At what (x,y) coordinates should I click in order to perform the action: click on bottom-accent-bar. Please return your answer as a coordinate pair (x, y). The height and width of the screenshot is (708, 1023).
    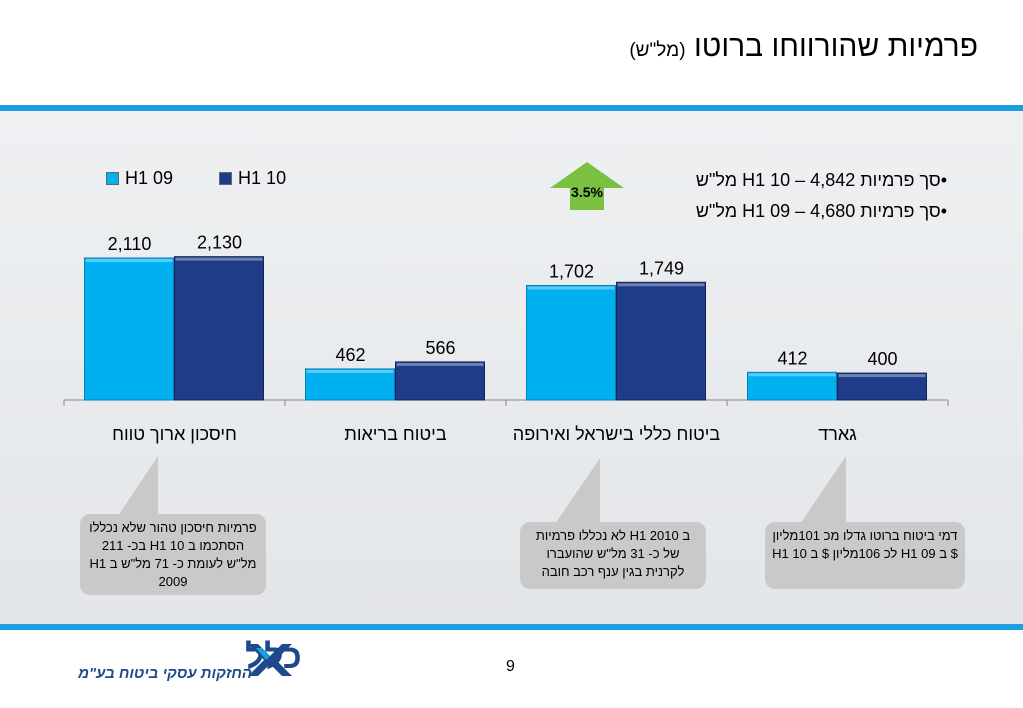
    Looking at the image, I should click on (511, 627).